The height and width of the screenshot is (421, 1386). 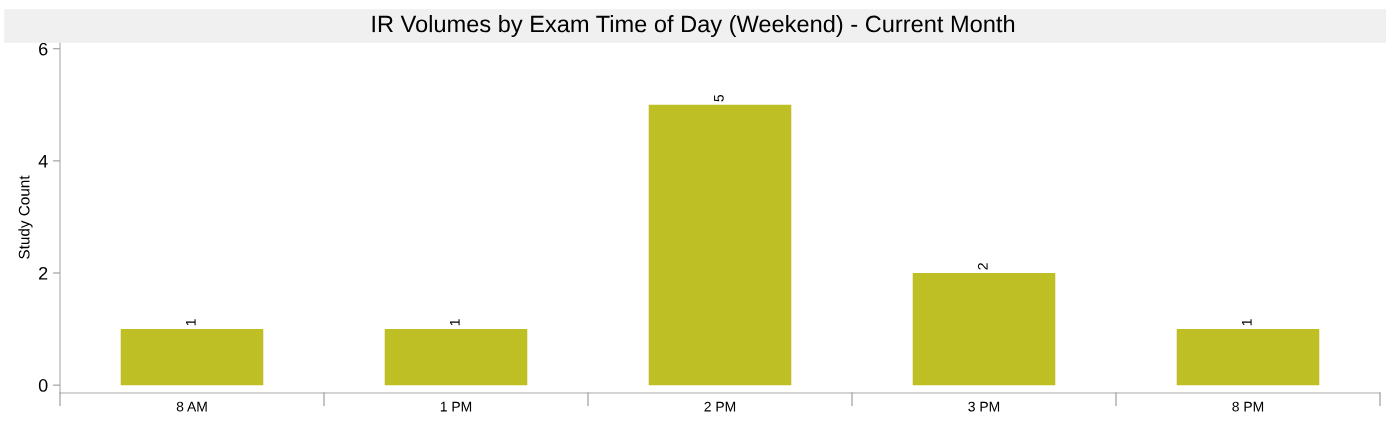 I want to click on x-tick-label: 8 PM, so click(x=1248, y=406).